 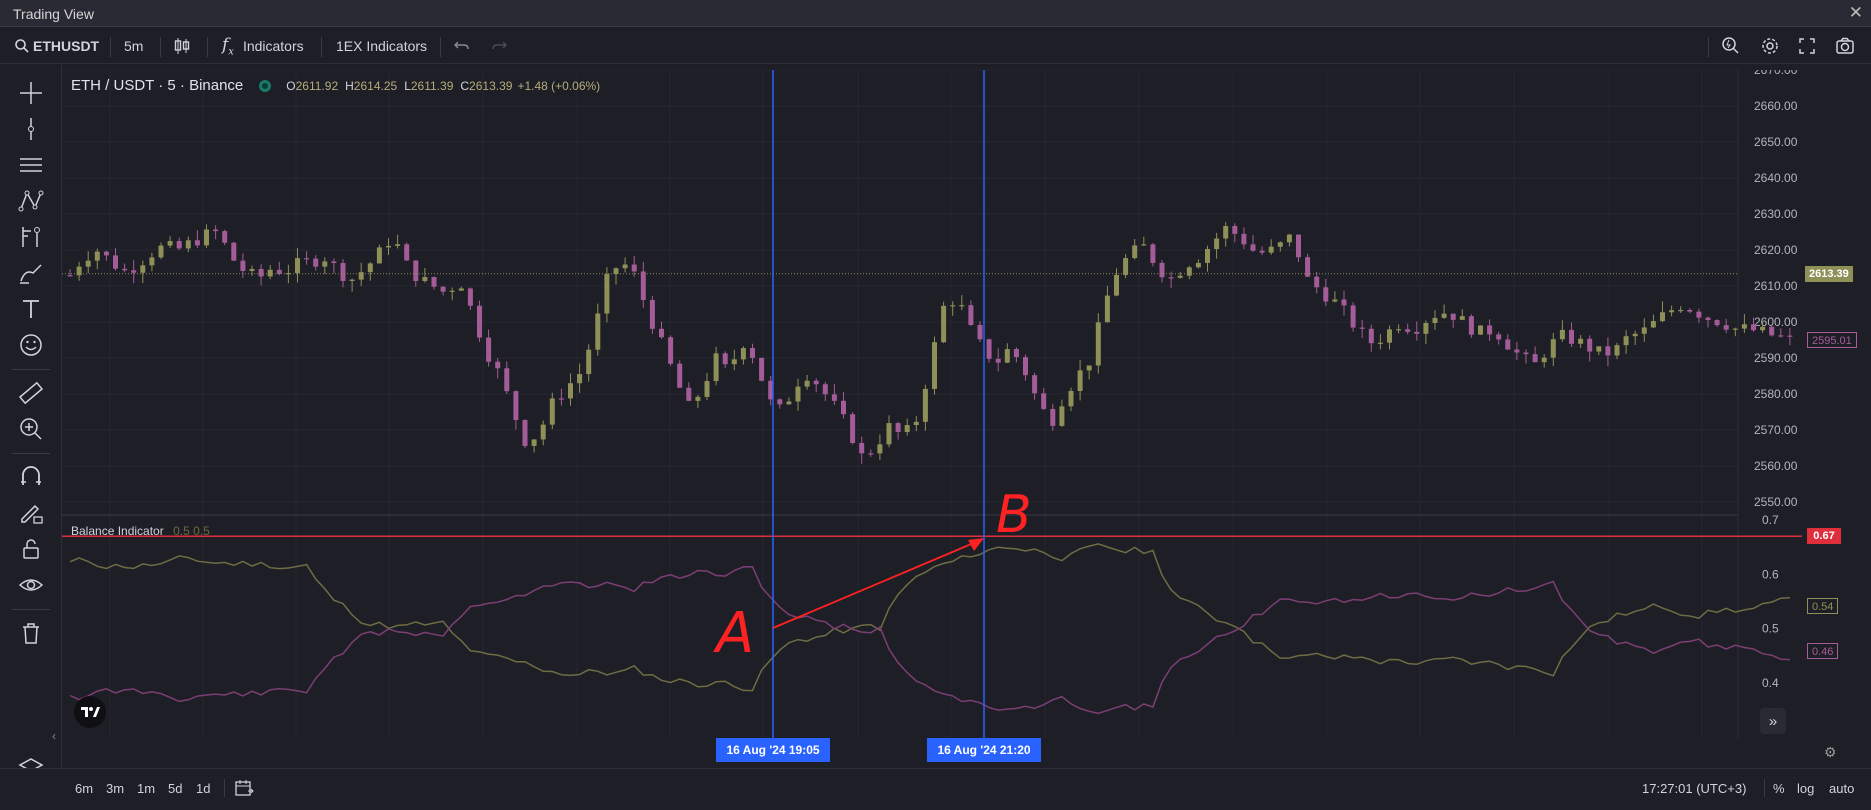 What do you see at coordinates (54, 736) in the screenshot?
I see `collapse-toolbar-icon: ‹` at bounding box center [54, 736].